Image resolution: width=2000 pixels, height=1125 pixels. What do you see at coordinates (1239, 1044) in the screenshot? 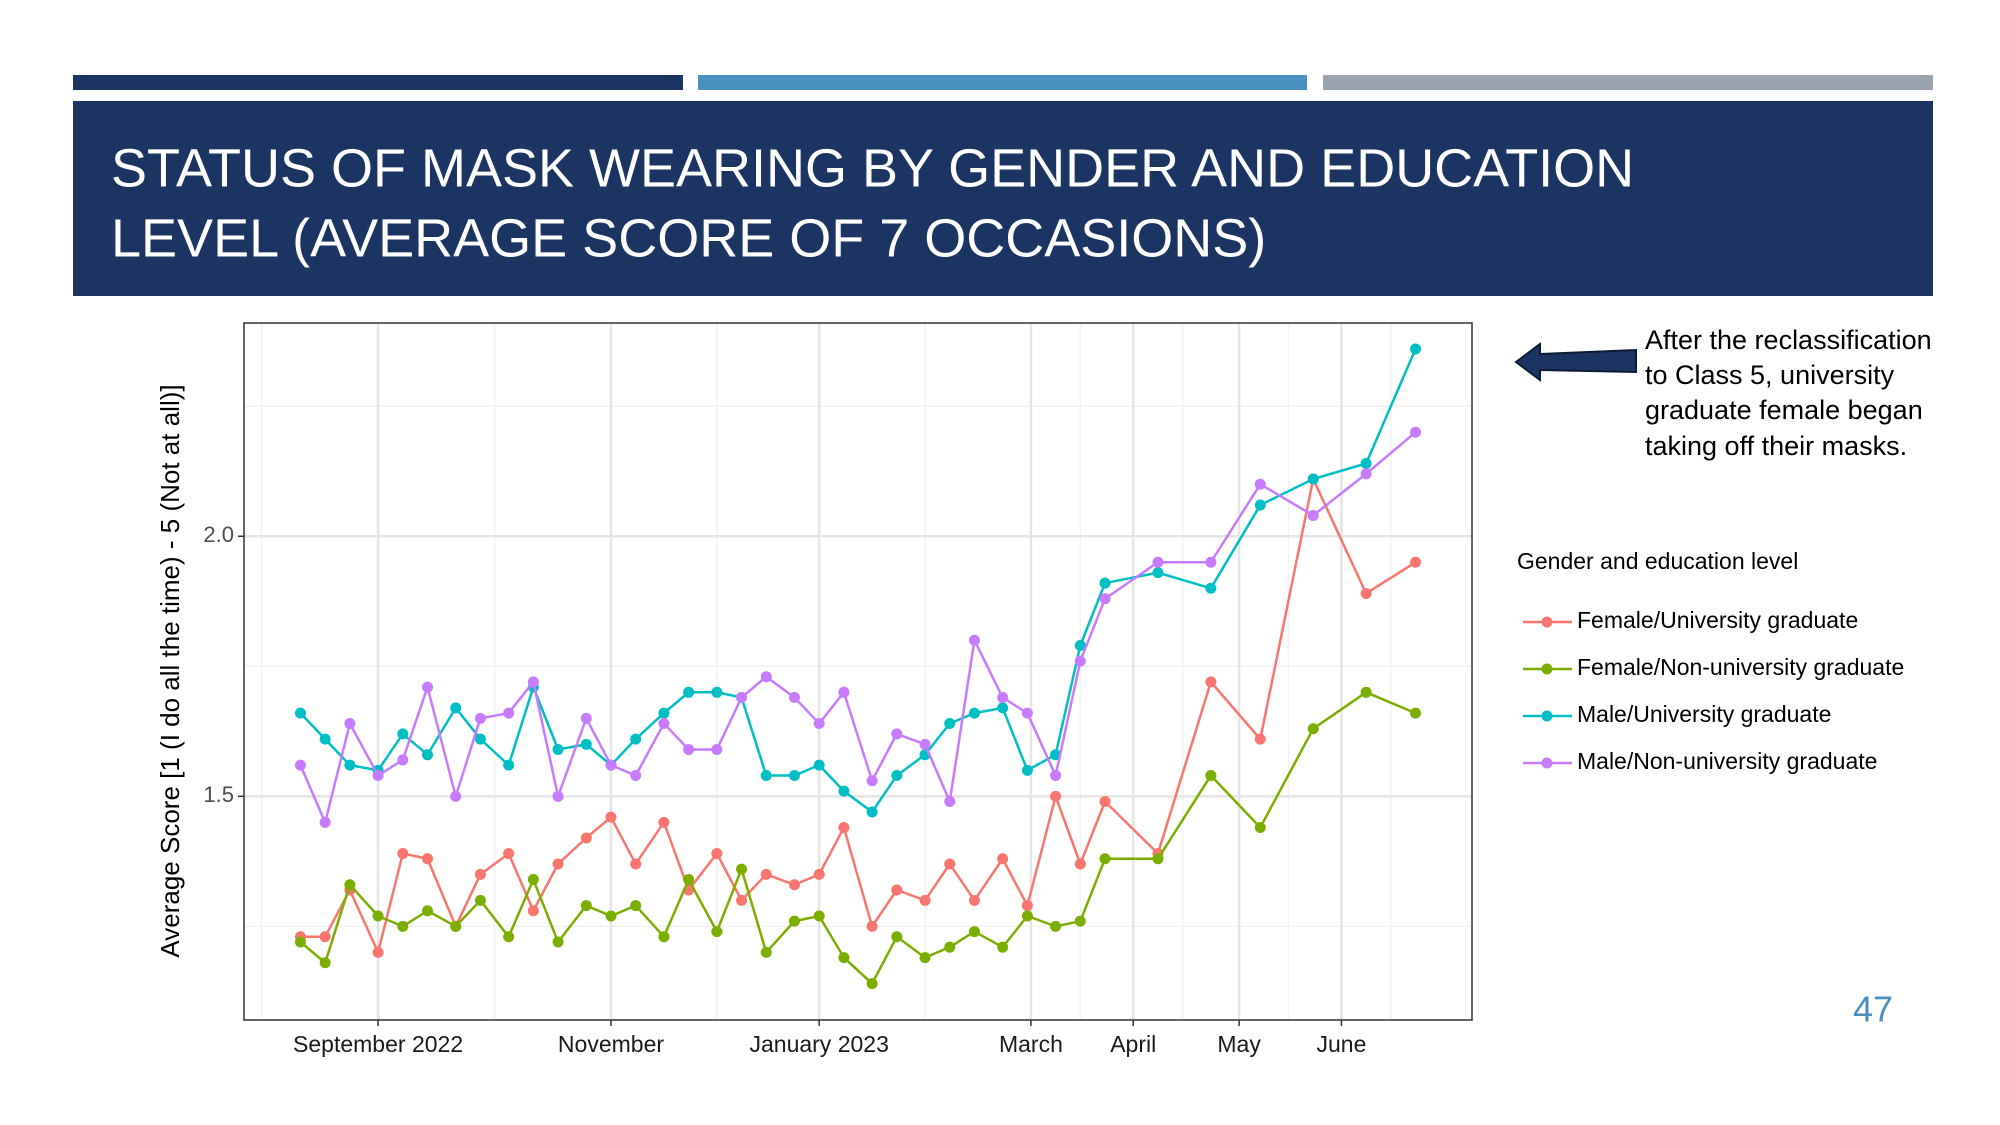
I see `x-tick-label: May` at bounding box center [1239, 1044].